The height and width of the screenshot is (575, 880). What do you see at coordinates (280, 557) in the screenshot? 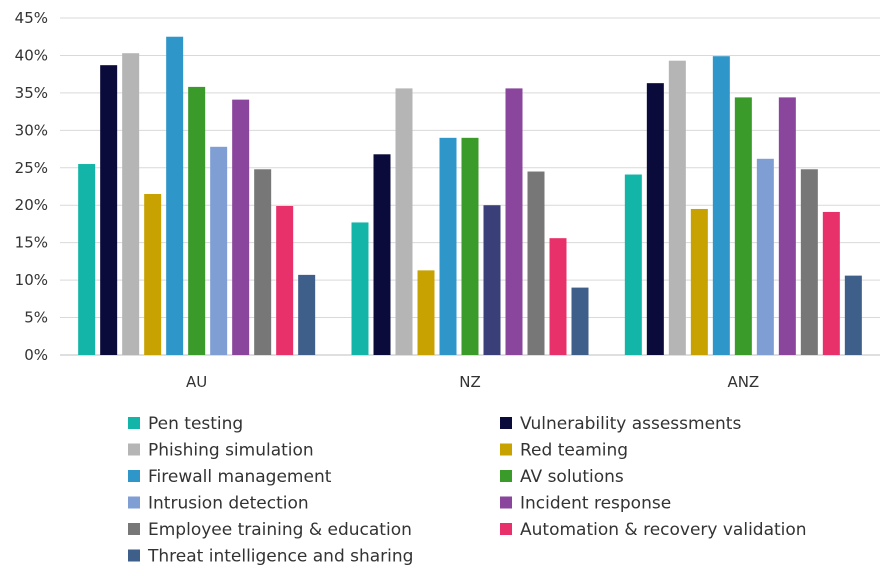
I see `legend-label: Threat intelligence and sharing` at bounding box center [280, 557].